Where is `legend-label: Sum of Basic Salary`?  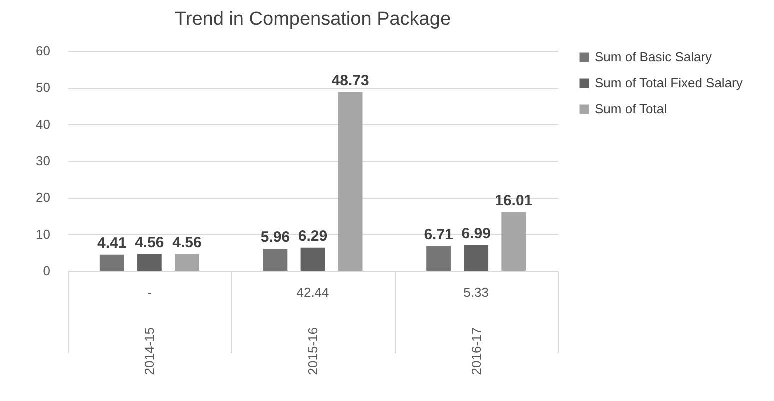 legend-label: Sum of Basic Salary is located at coordinates (654, 57).